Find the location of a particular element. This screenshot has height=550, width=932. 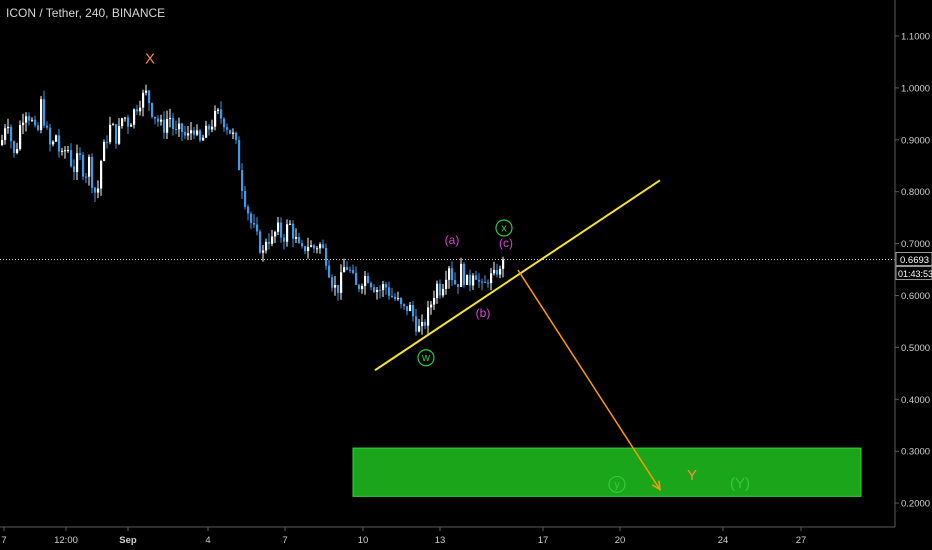

price-tick-label: 0.3000 is located at coordinates (915, 452).